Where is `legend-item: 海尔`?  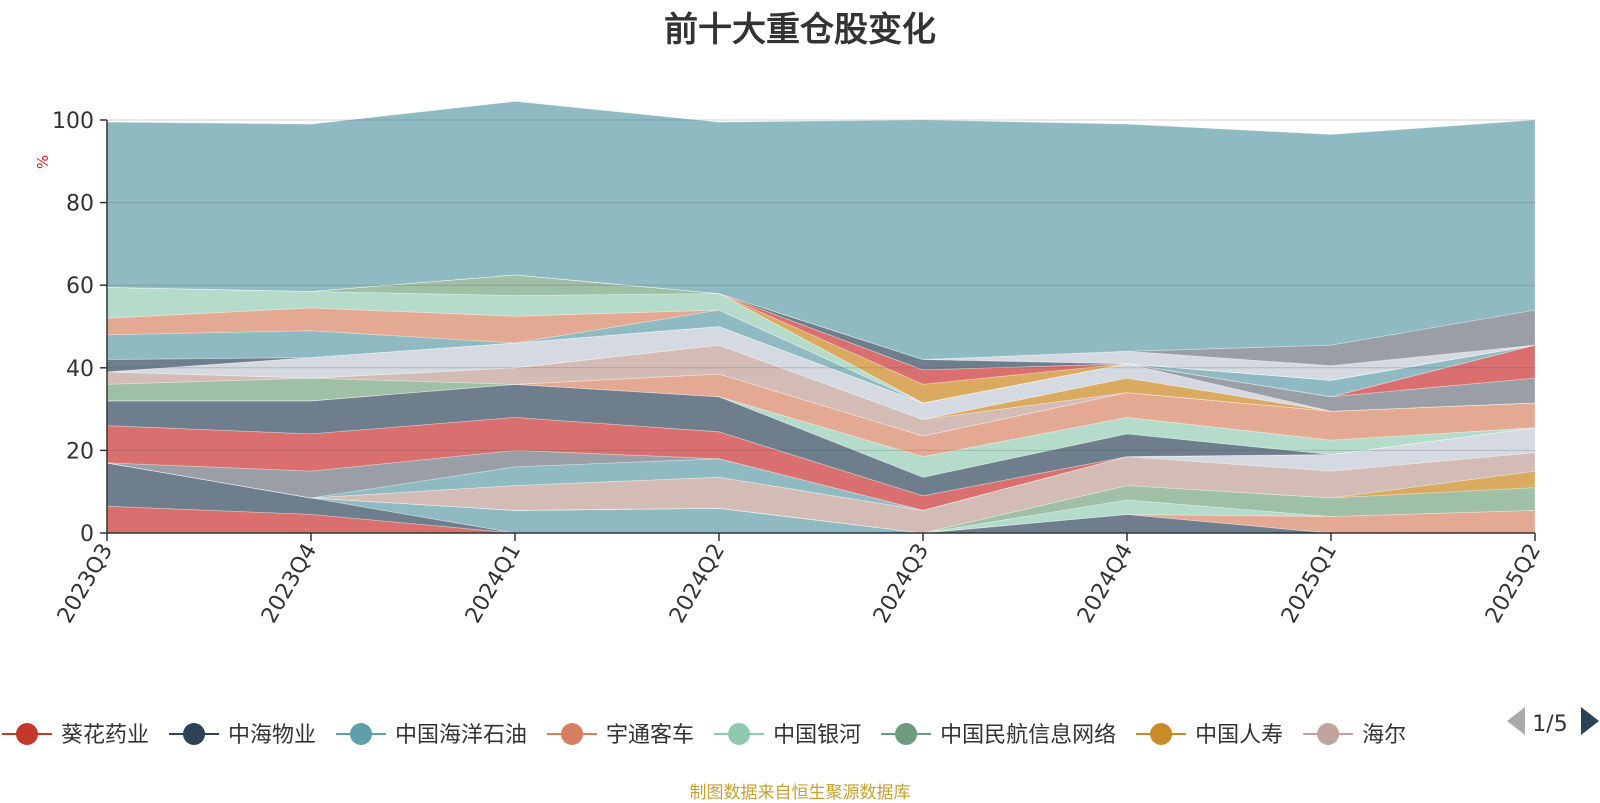
legend-item: 海尔 is located at coordinates (1354, 735).